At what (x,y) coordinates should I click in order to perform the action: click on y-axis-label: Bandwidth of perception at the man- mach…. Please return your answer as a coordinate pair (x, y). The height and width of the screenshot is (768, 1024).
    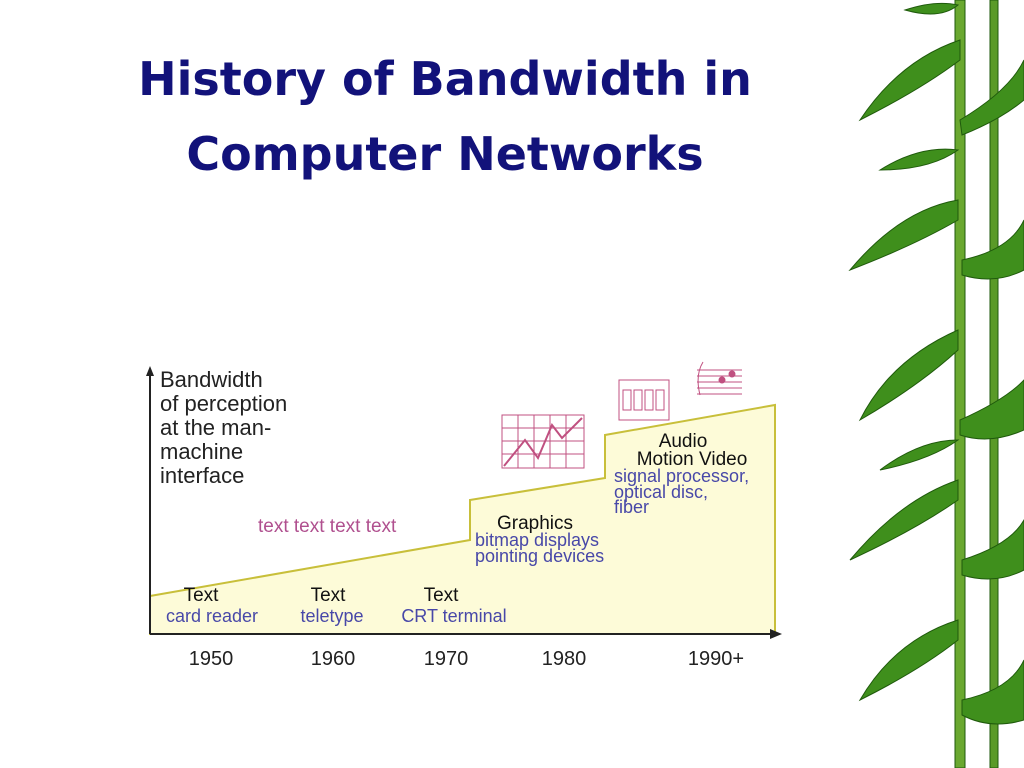
    Looking at the image, I should click on (223, 427).